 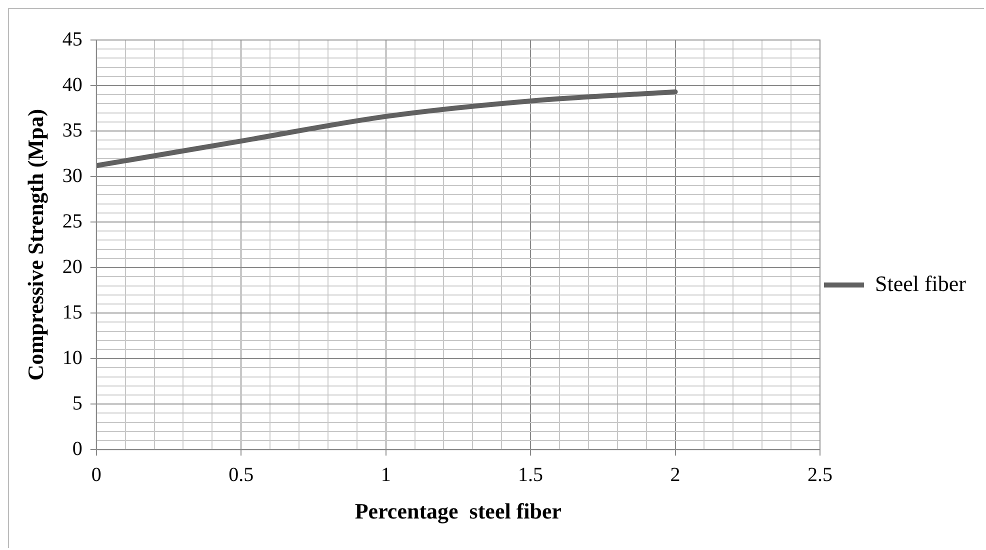 I want to click on x-tick-label: 2.5, so click(x=819, y=475).